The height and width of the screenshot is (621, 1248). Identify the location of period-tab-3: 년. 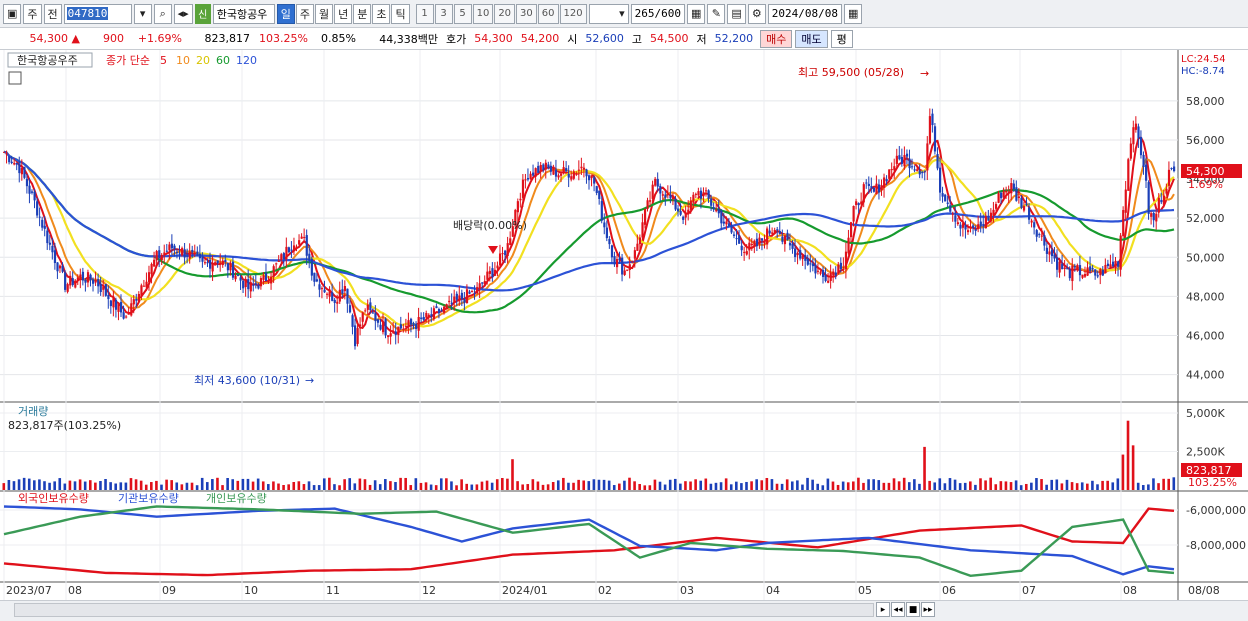
(343, 13).